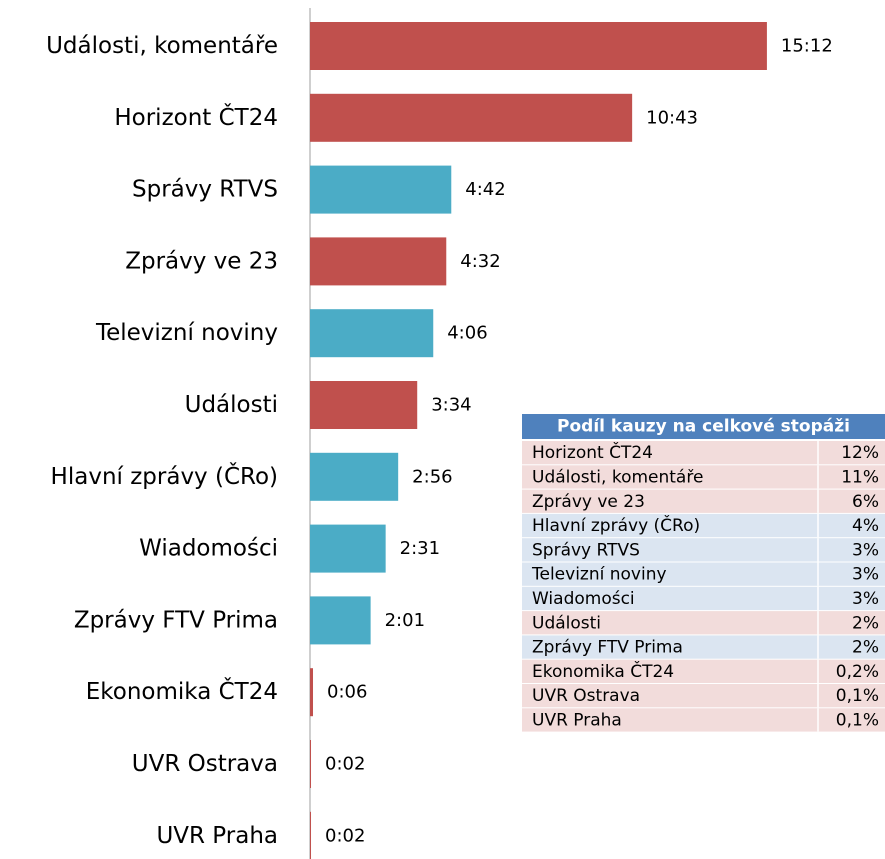 The image size is (885, 859). What do you see at coordinates (217, 836) in the screenshot?
I see `category-label: UVR Praha` at bounding box center [217, 836].